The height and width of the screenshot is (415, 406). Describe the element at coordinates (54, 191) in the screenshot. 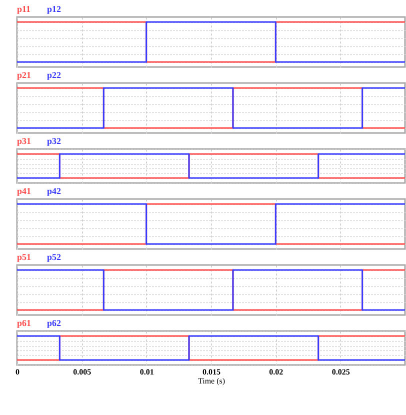

I see `series-label: p42` at that location.